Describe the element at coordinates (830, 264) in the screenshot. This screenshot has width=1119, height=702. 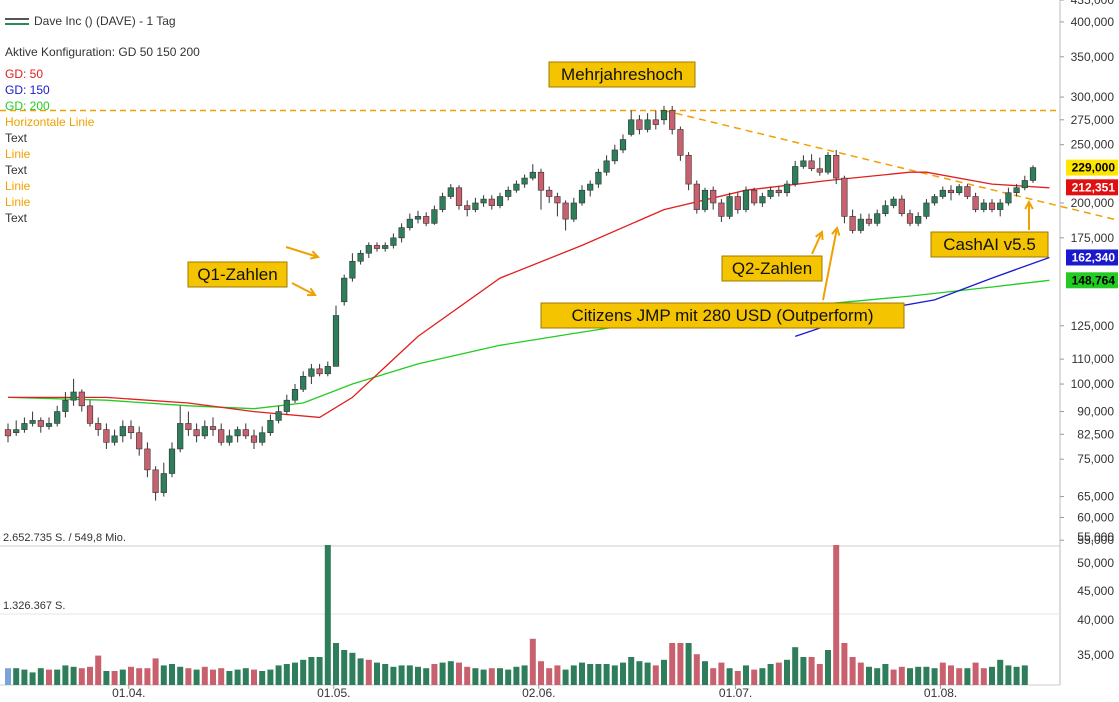
I see `annotation-arrow` at that location.